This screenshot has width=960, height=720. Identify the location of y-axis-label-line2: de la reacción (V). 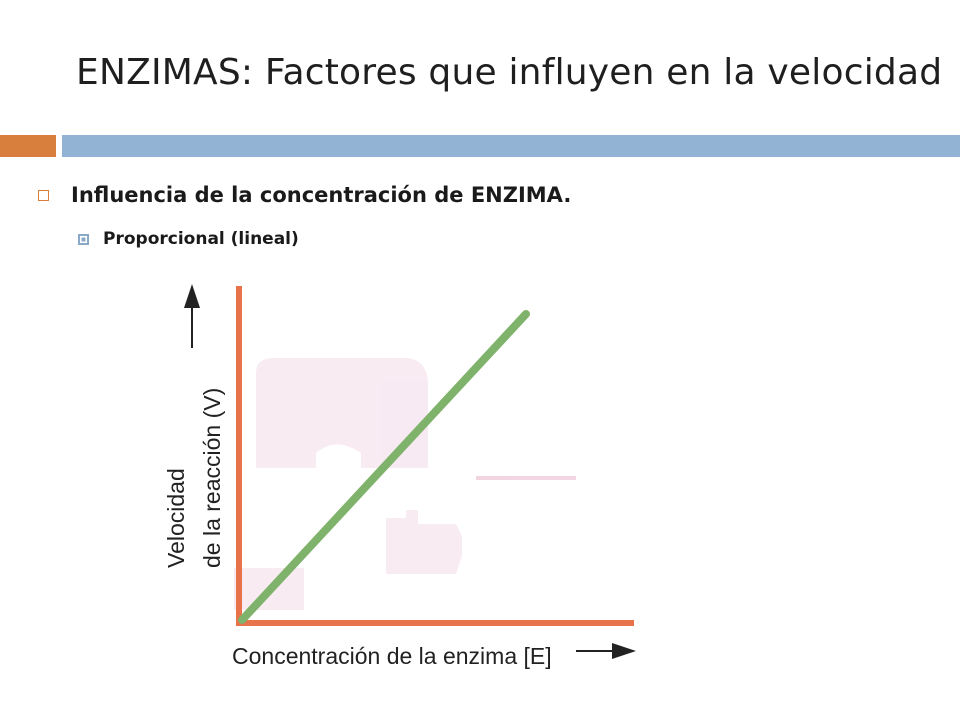
(212, 478).